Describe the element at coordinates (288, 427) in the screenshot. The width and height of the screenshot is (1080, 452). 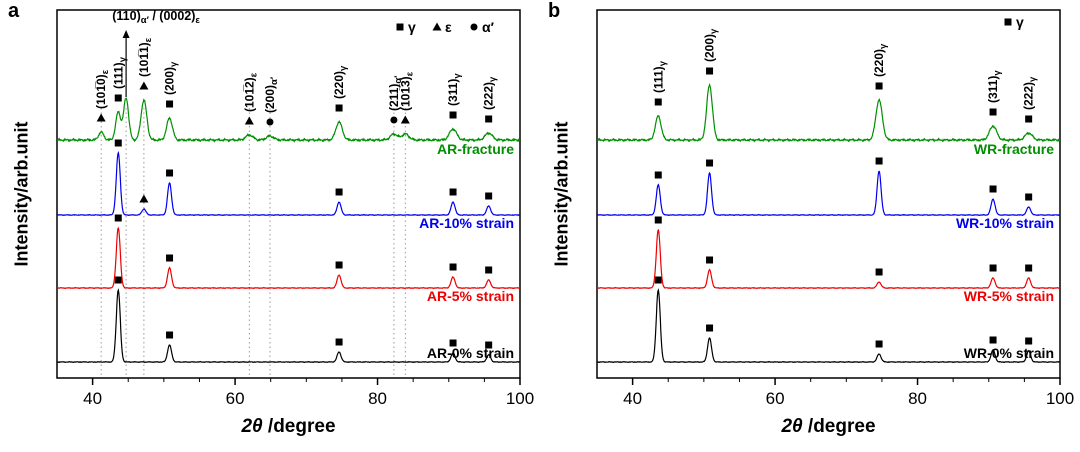
I see `x-axis-title-a: 2θ /degree` at that location.